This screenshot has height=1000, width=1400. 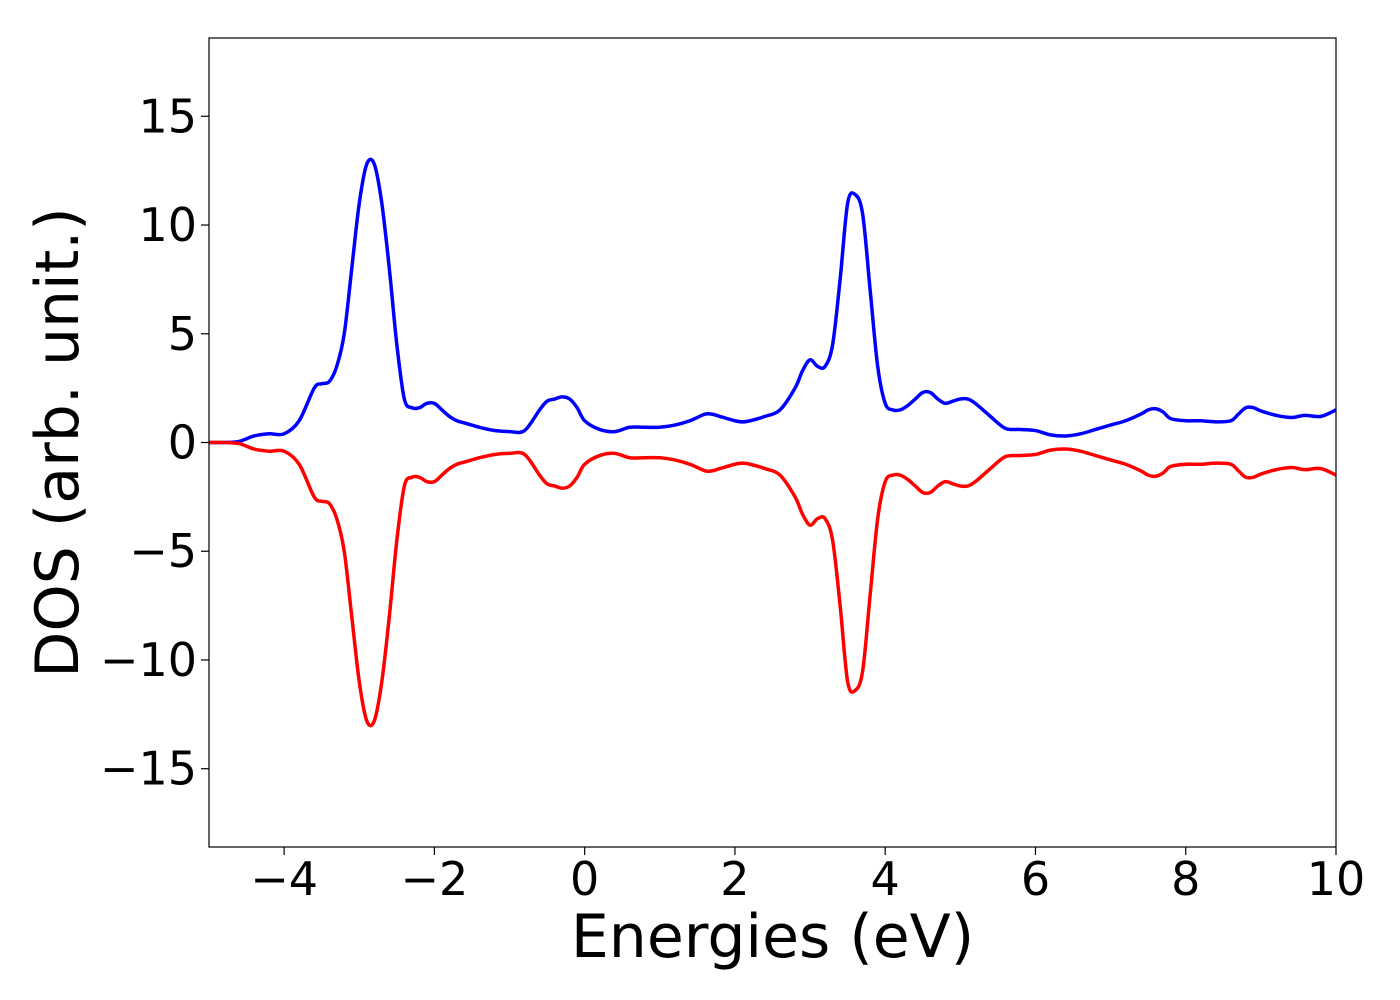 What do you see at coordinates (1336, 879) in the screenshot?
I see `x-tick-label: 10` at bounding box center [1336, 879].